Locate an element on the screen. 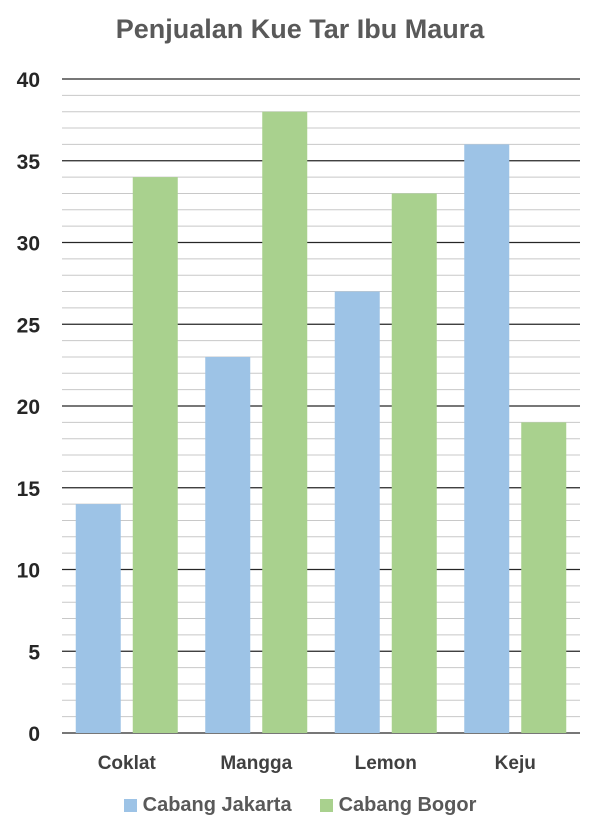  y-tick-label: 35 is located at coordinates (29, 162).